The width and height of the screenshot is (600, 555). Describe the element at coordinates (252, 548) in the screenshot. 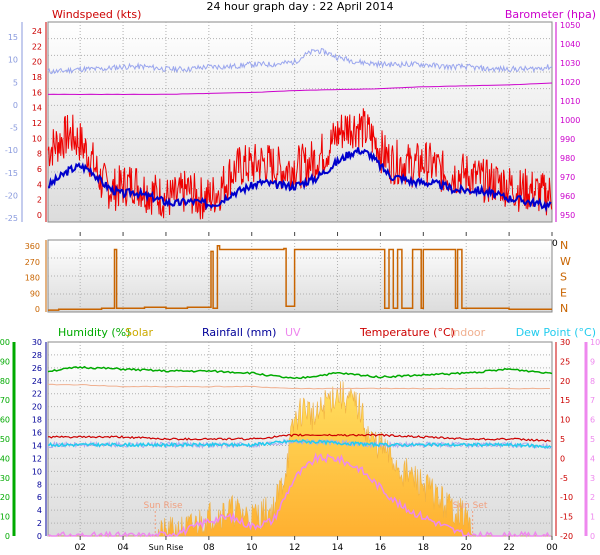

I see `x-tick-label: 10` at that location.